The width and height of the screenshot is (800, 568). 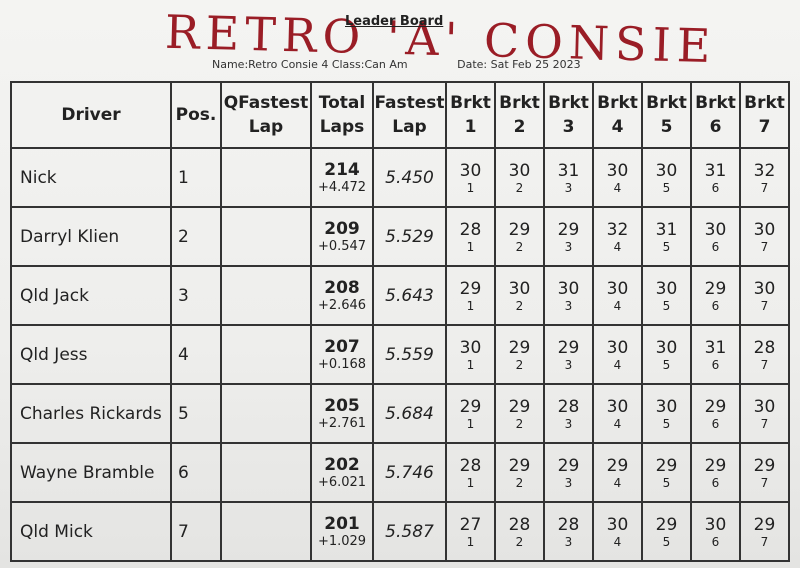 What do you see at coordinates (568, 295) in the screenshot?
I see `bracket-cell: 30 3` at bounding box center [568, 295].